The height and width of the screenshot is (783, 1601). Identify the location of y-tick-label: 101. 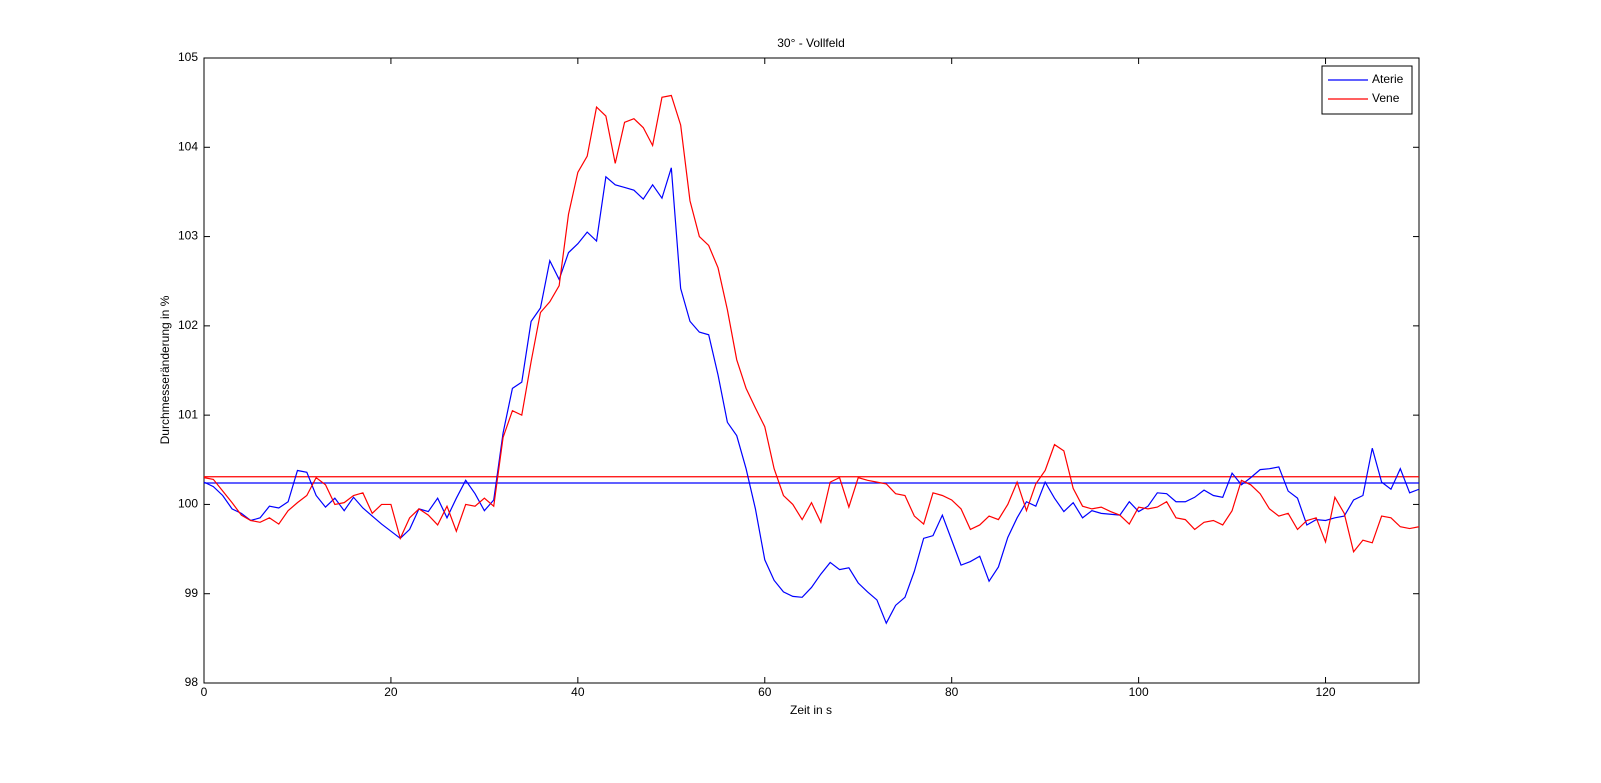
(188, 414).